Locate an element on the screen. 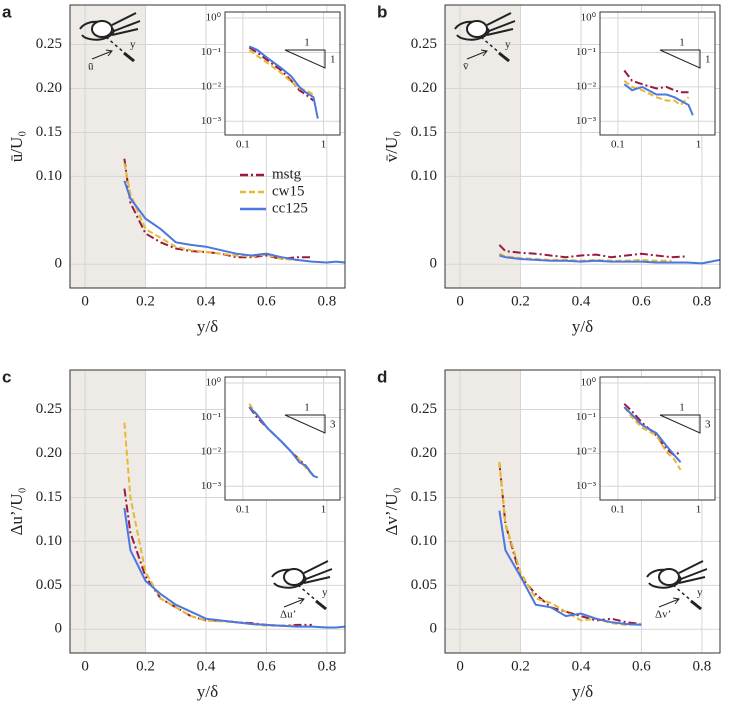 Image resolution: width=748 pixels, height=705 pixels. legend-label: cw15 is located at coordinates (288, 191).